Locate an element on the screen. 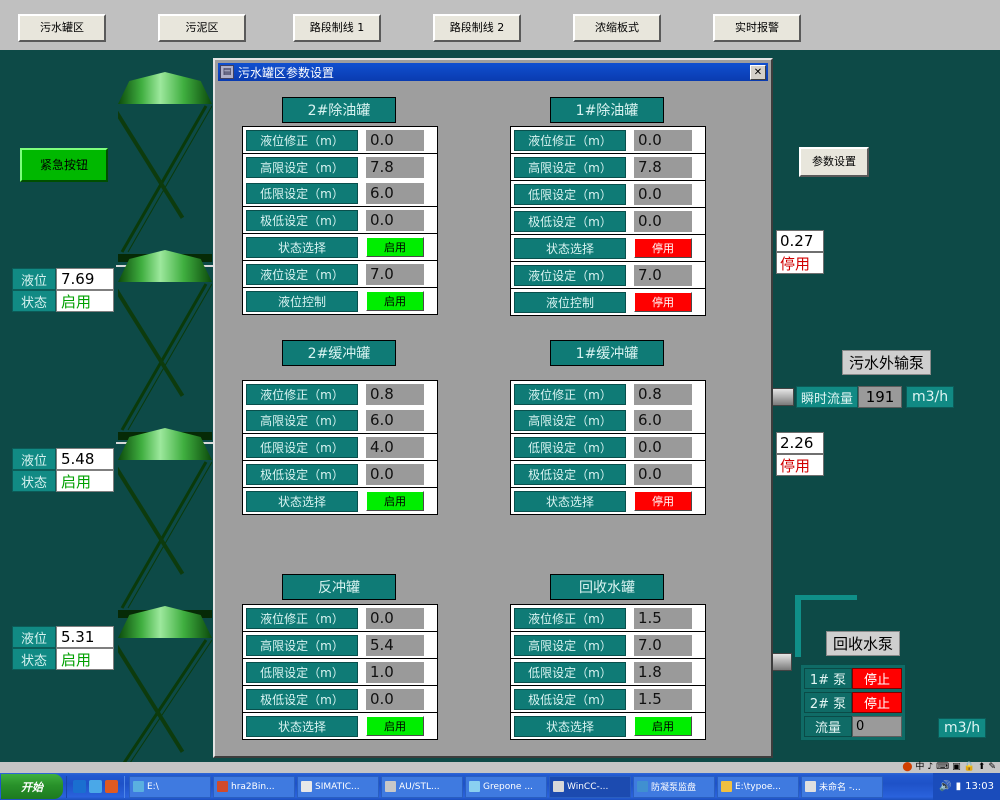 This screenshot has width=1000, height=800. param-row: 液位设定（m） 7.0 is located at coordinates (608, 275).